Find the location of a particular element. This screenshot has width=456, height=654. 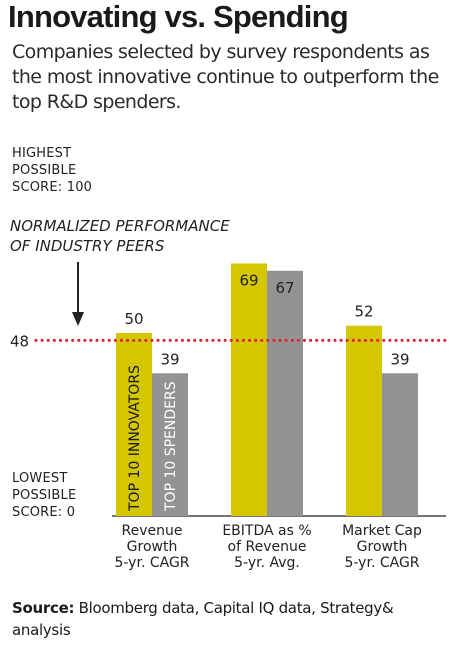

y-bottom-label-line: POSSIBLE is located at coordinates (44, 495).